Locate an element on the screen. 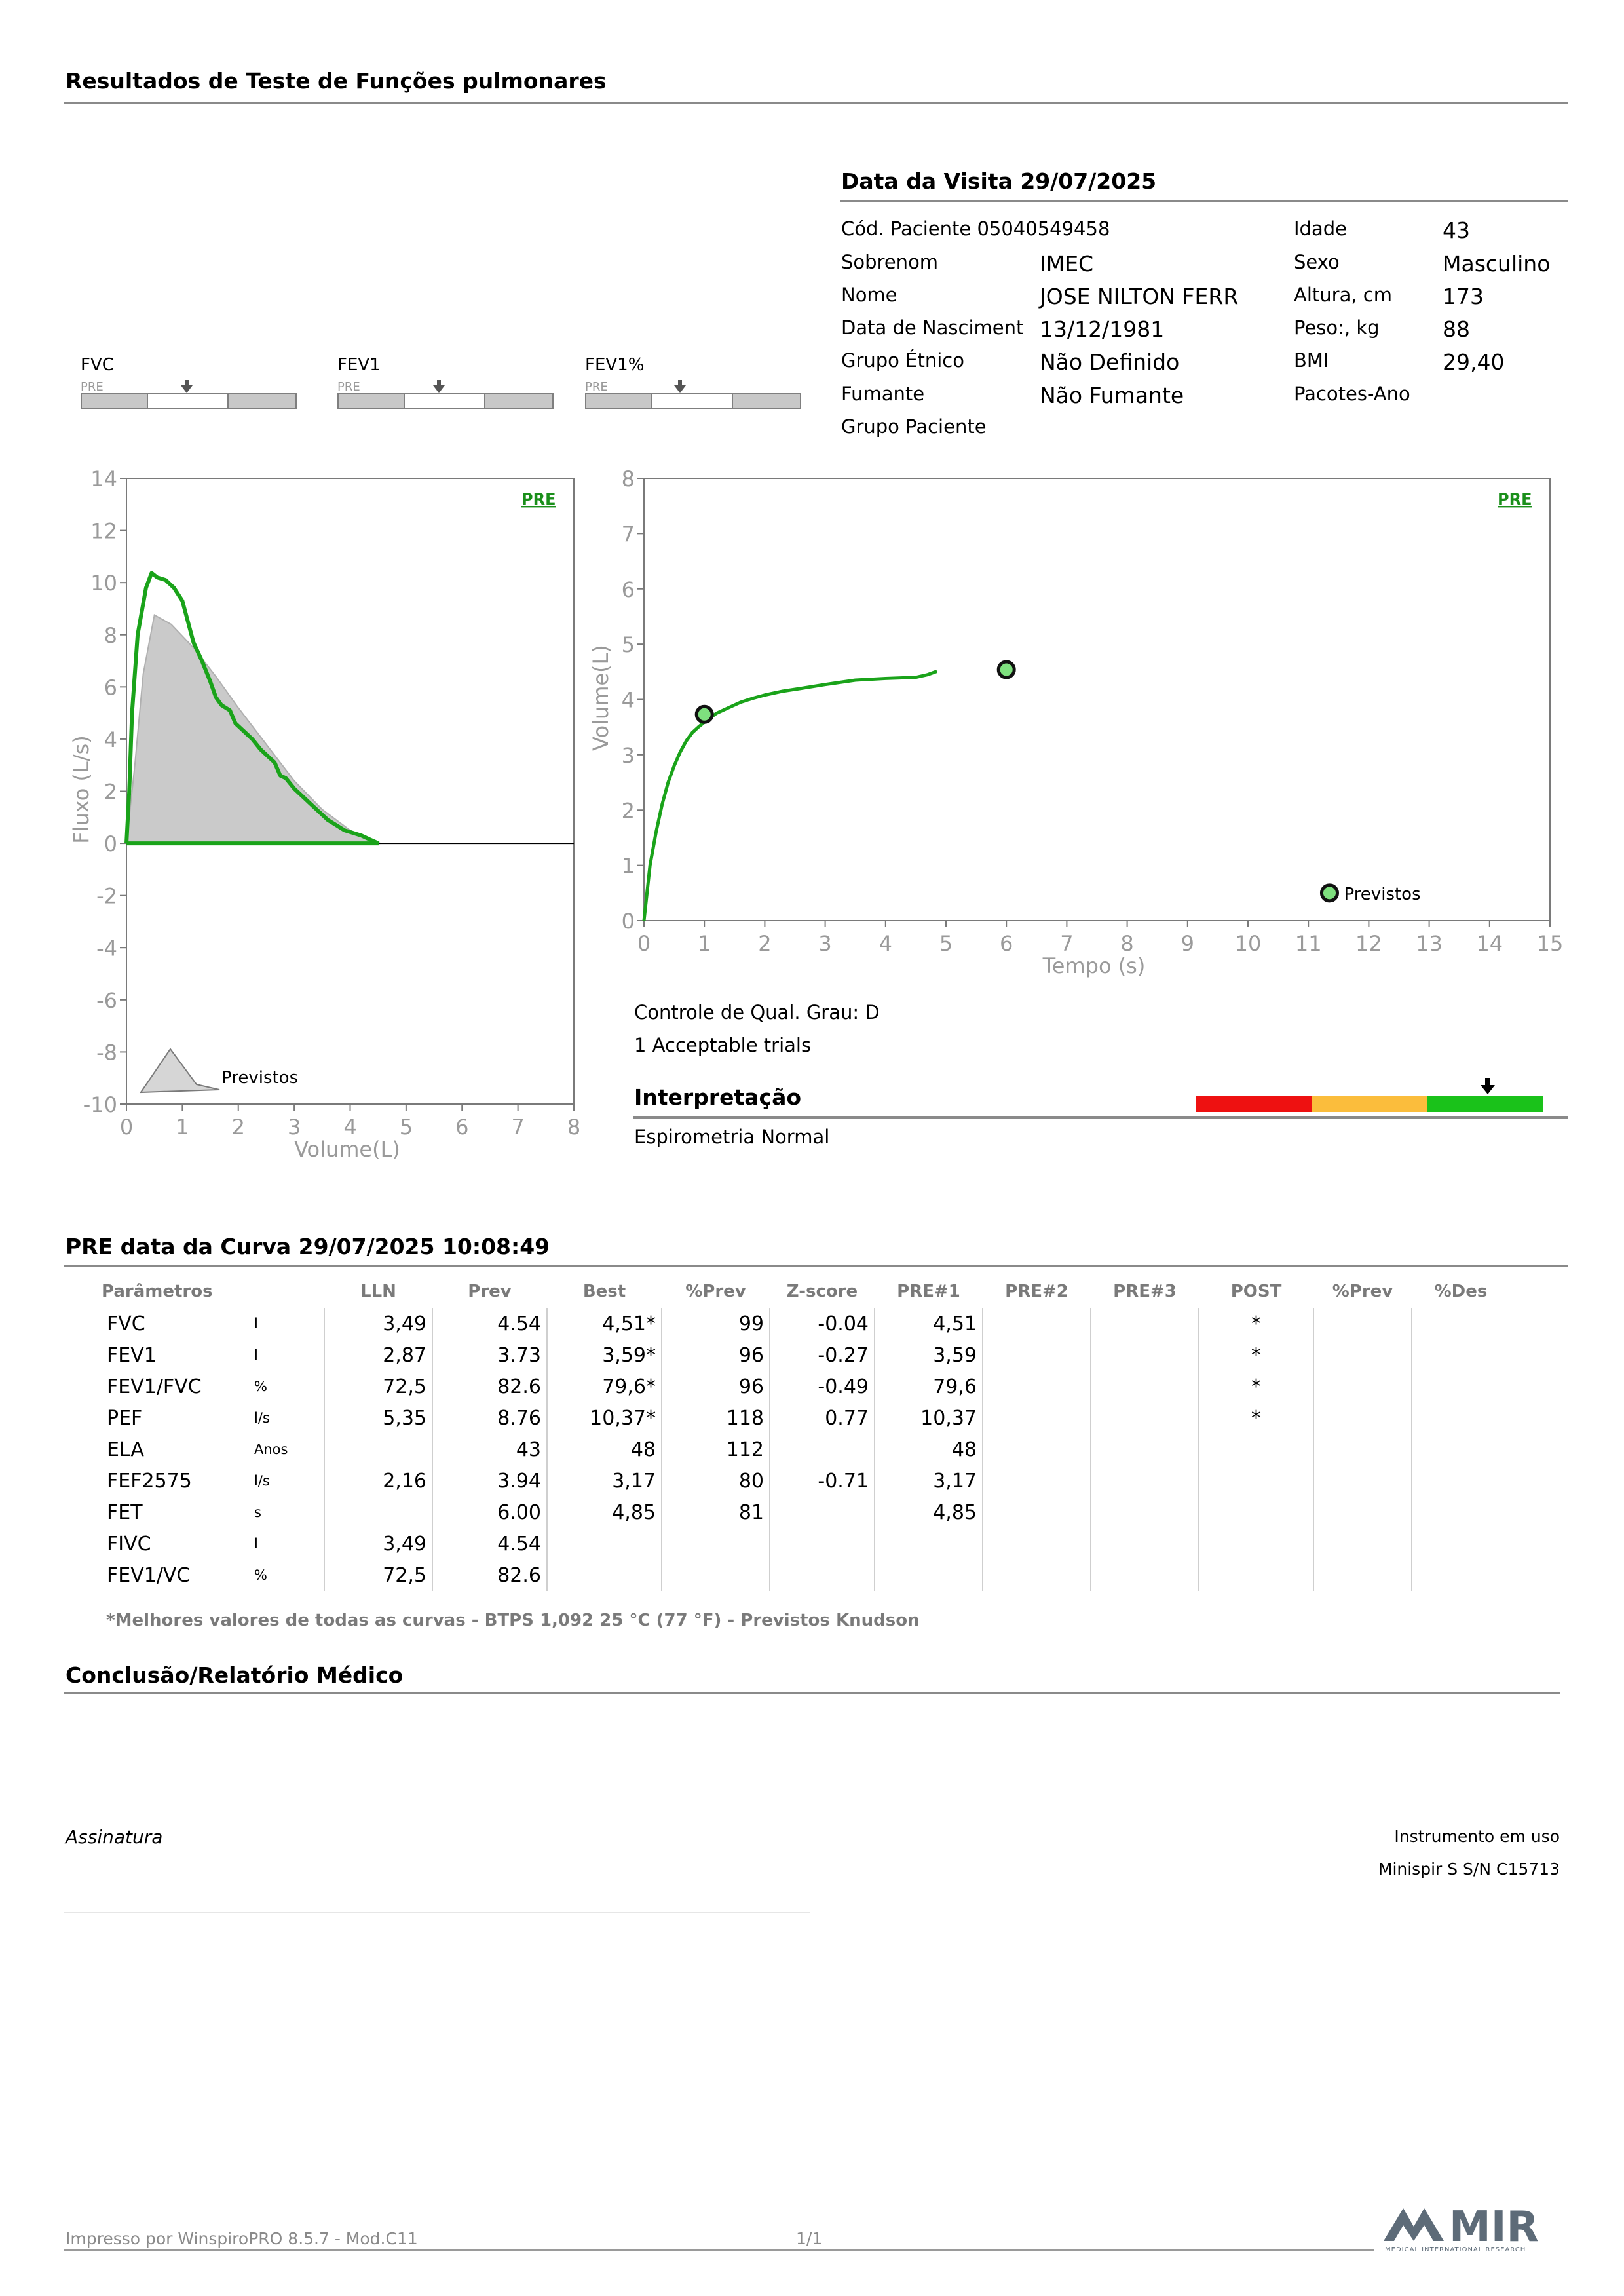 This screenshot has width=1624, height=2296. indicator-bar is located at coordinates (693, 401).